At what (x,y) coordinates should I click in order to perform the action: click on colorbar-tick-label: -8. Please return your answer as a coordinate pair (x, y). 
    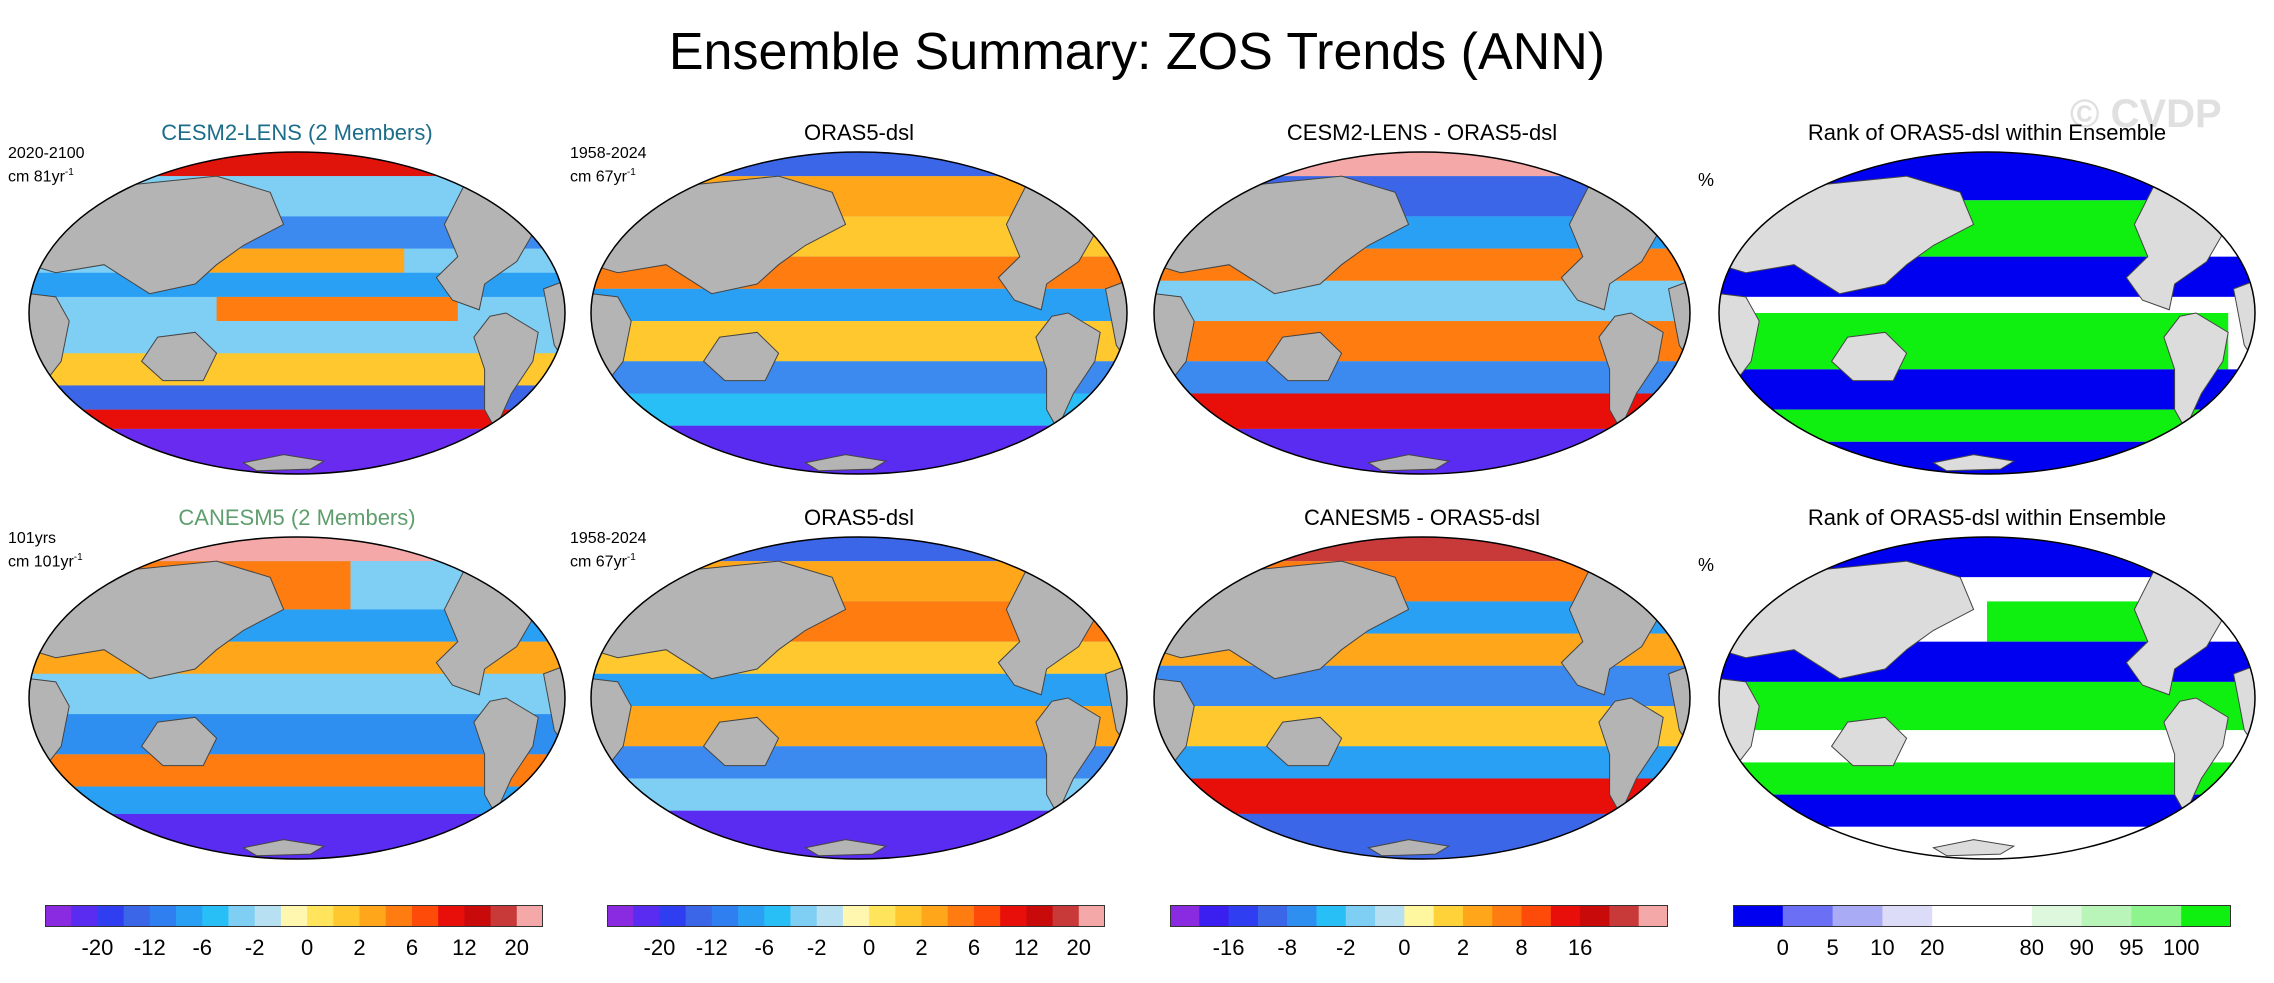
    Looking at the image, I should click on (1287, 947).